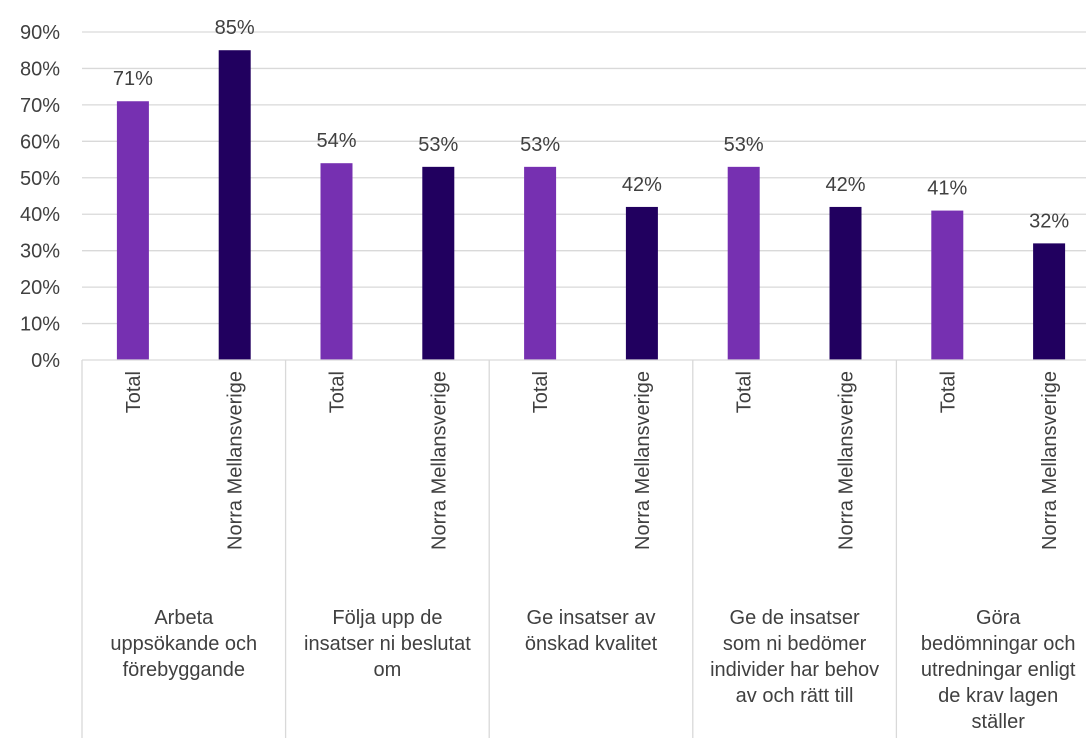  What do you see at coordinates (998, 618) in the screenshot?
I see `group-label: Göra` at bounding box center [998, 618].